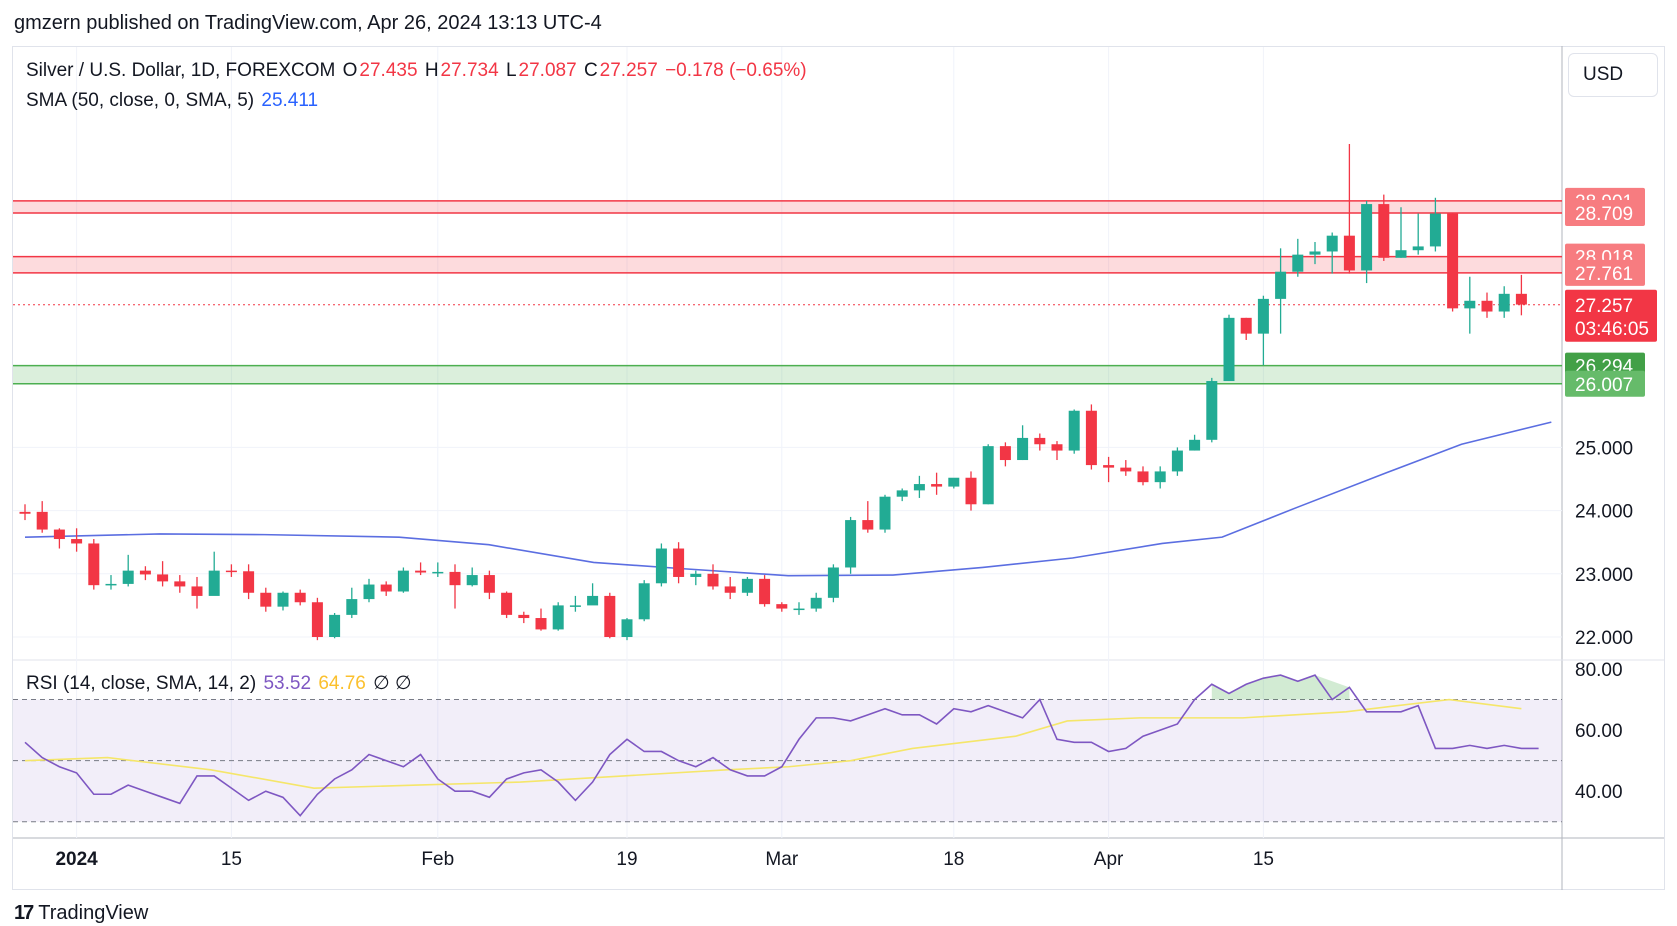  I want to click on footer-brand: TradingView, so click(93, 913).